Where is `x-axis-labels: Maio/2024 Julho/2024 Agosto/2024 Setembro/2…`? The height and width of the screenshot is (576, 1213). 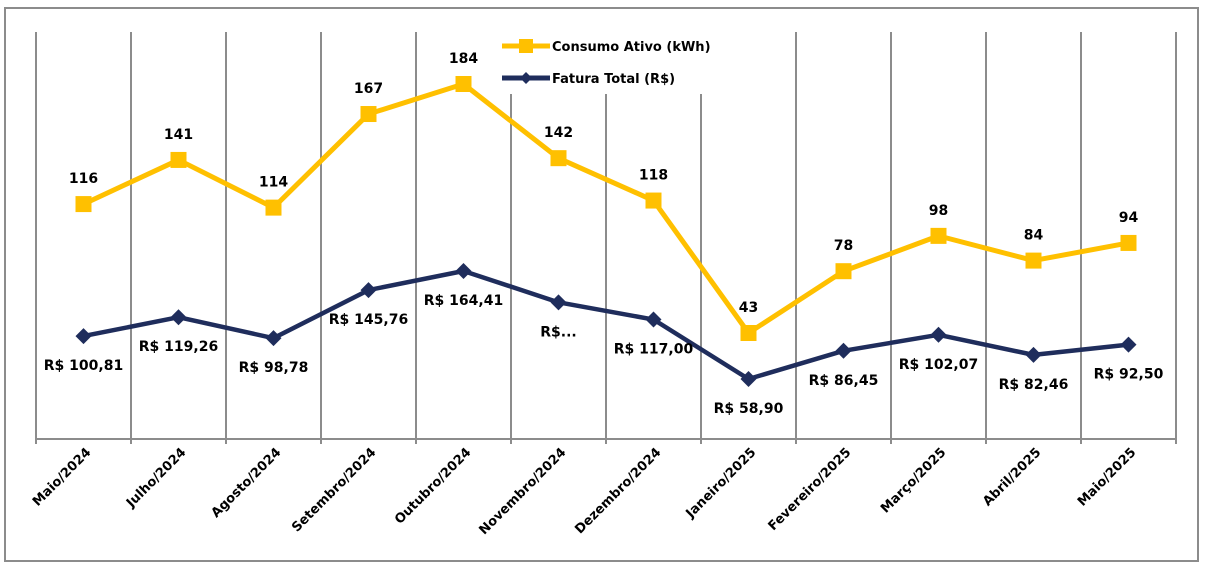
x-axis-labels: Maio/2024 Julho/2024 Agosto/2024 Setembro/2… is located at coordinates (584, 491).